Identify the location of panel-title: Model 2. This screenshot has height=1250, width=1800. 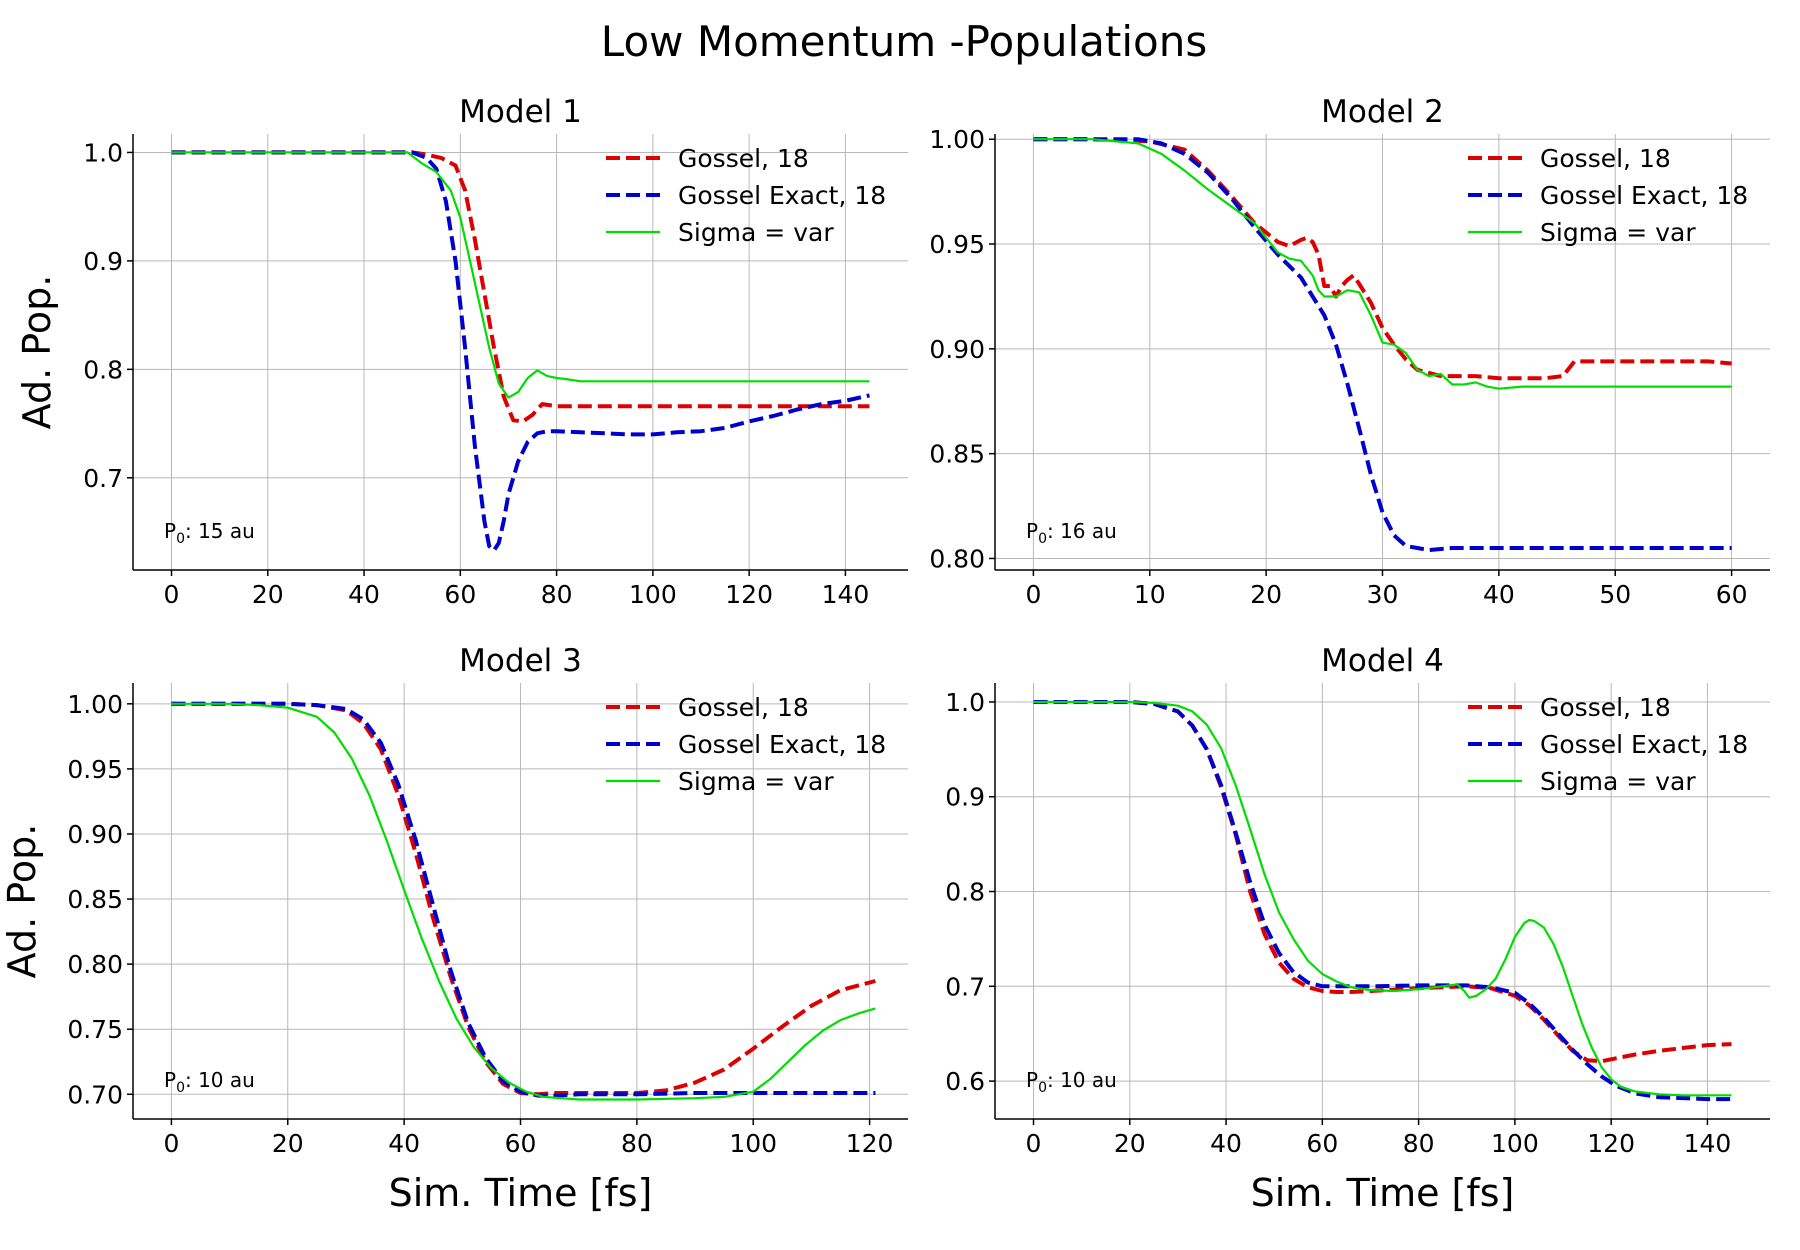
(1382, 112).